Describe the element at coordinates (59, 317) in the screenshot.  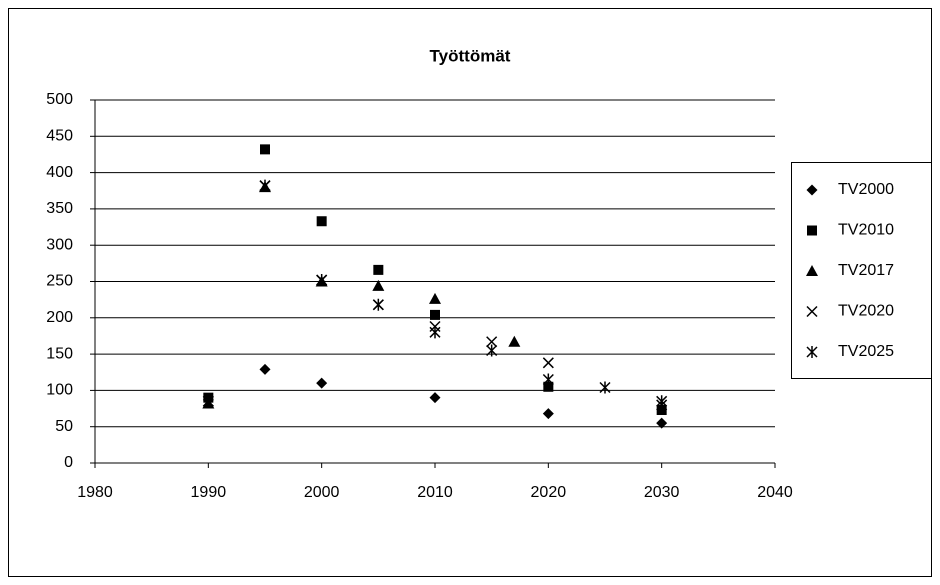
I see `y-tick-label: 200` at that location.